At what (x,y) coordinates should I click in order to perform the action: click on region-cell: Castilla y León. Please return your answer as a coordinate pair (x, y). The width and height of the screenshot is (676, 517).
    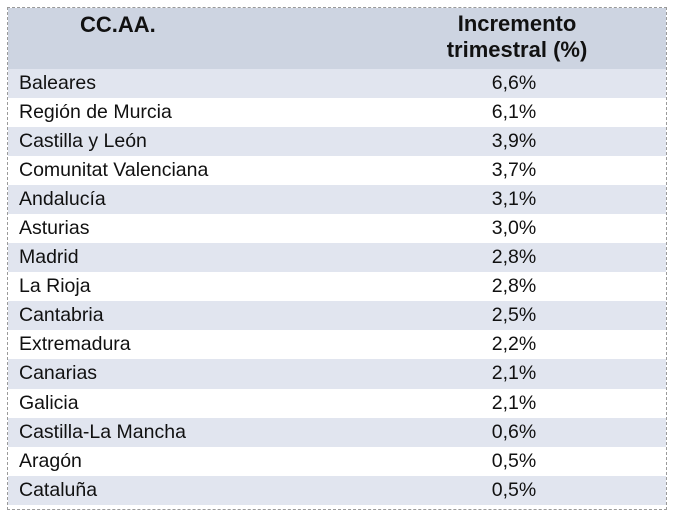
    Looking at the image, I should click on (83, 141).